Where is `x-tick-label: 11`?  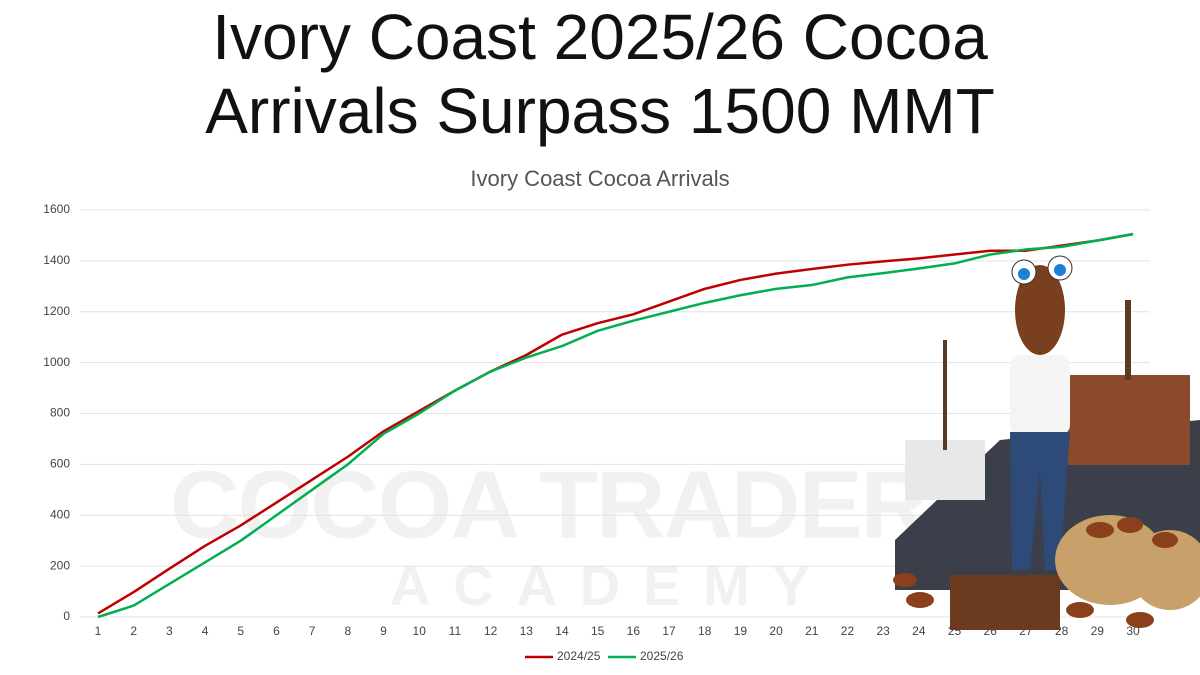
x-tick-label: 11 is located at coordinates (455, 631).